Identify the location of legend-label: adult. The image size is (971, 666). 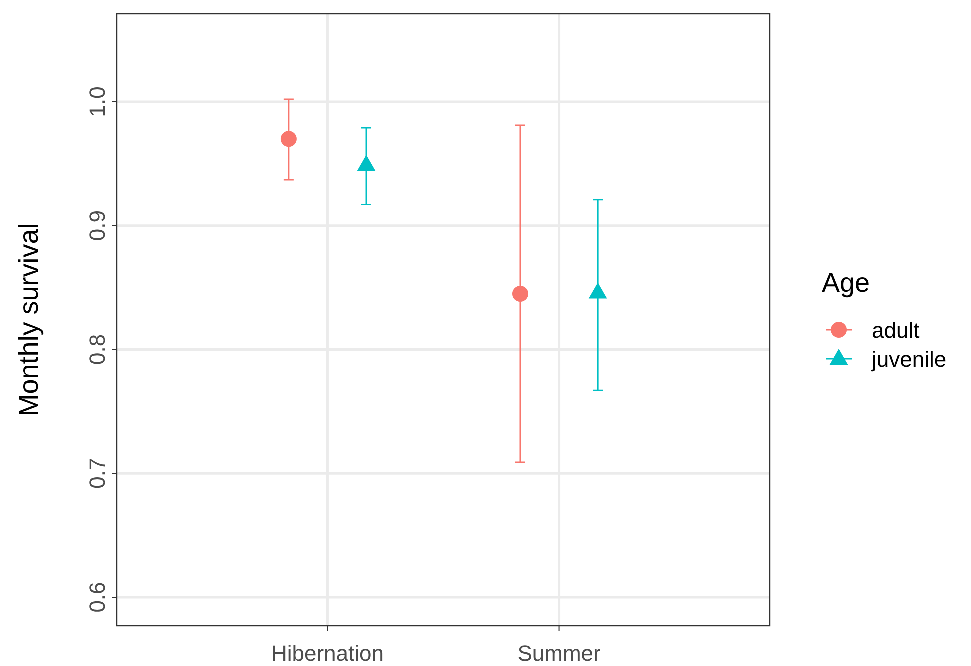
(896, 330).